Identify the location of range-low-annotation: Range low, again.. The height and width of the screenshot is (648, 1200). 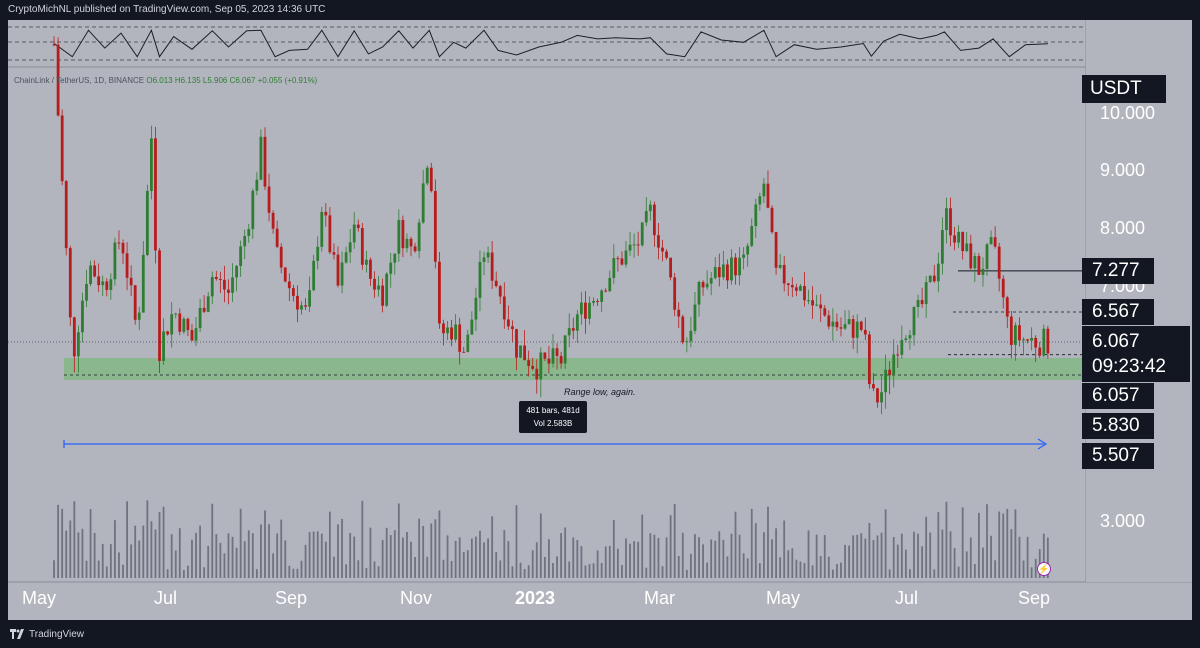
(600, 392).